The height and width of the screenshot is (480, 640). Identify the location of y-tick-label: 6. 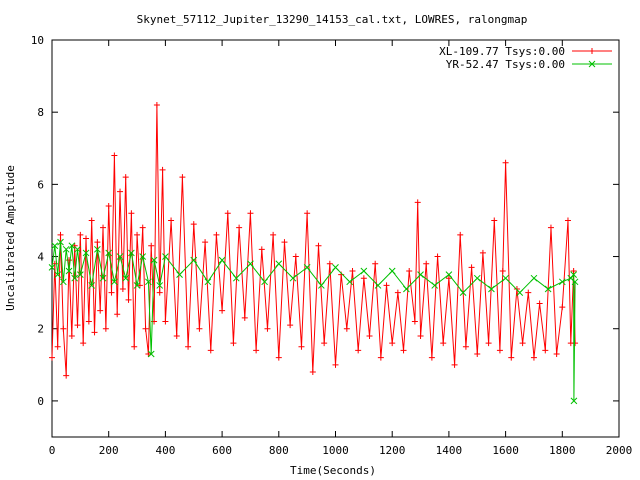
(40, 184).